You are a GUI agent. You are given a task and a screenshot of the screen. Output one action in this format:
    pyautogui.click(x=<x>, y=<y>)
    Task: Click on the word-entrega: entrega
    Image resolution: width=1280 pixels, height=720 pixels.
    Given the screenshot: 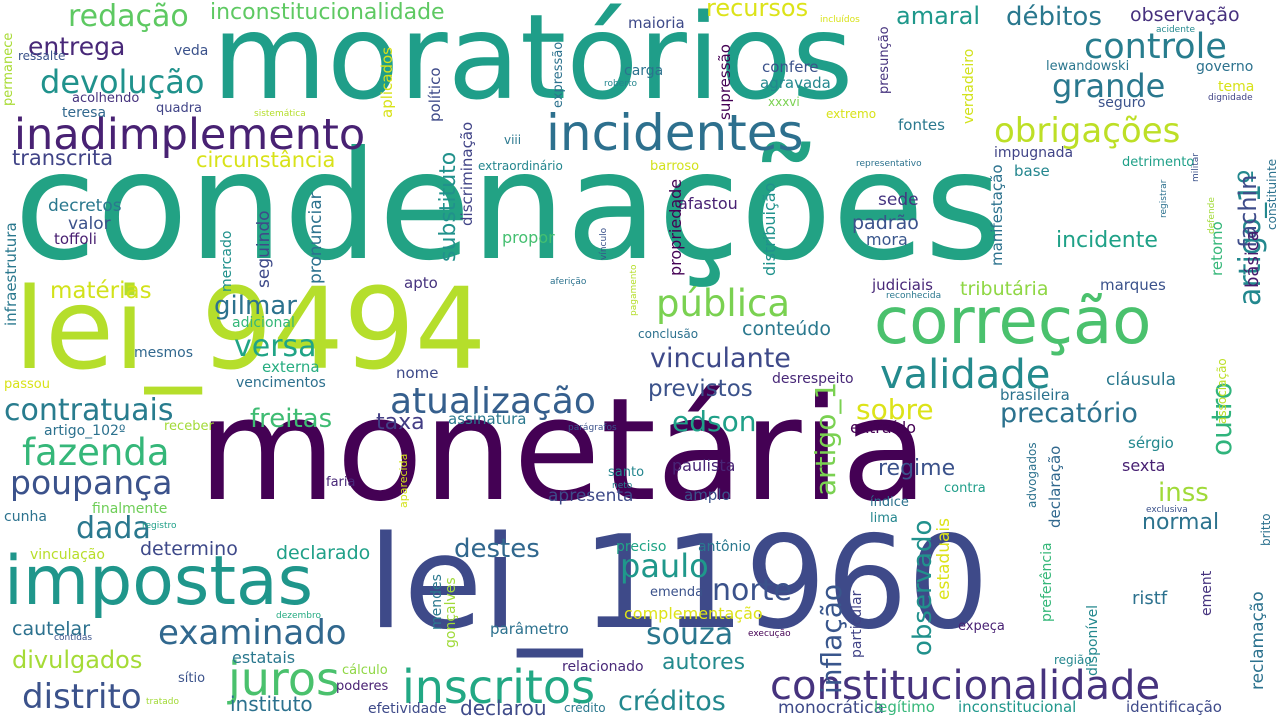 What is the action you would take?
    pyautogui.click(x=77, y=46)
    